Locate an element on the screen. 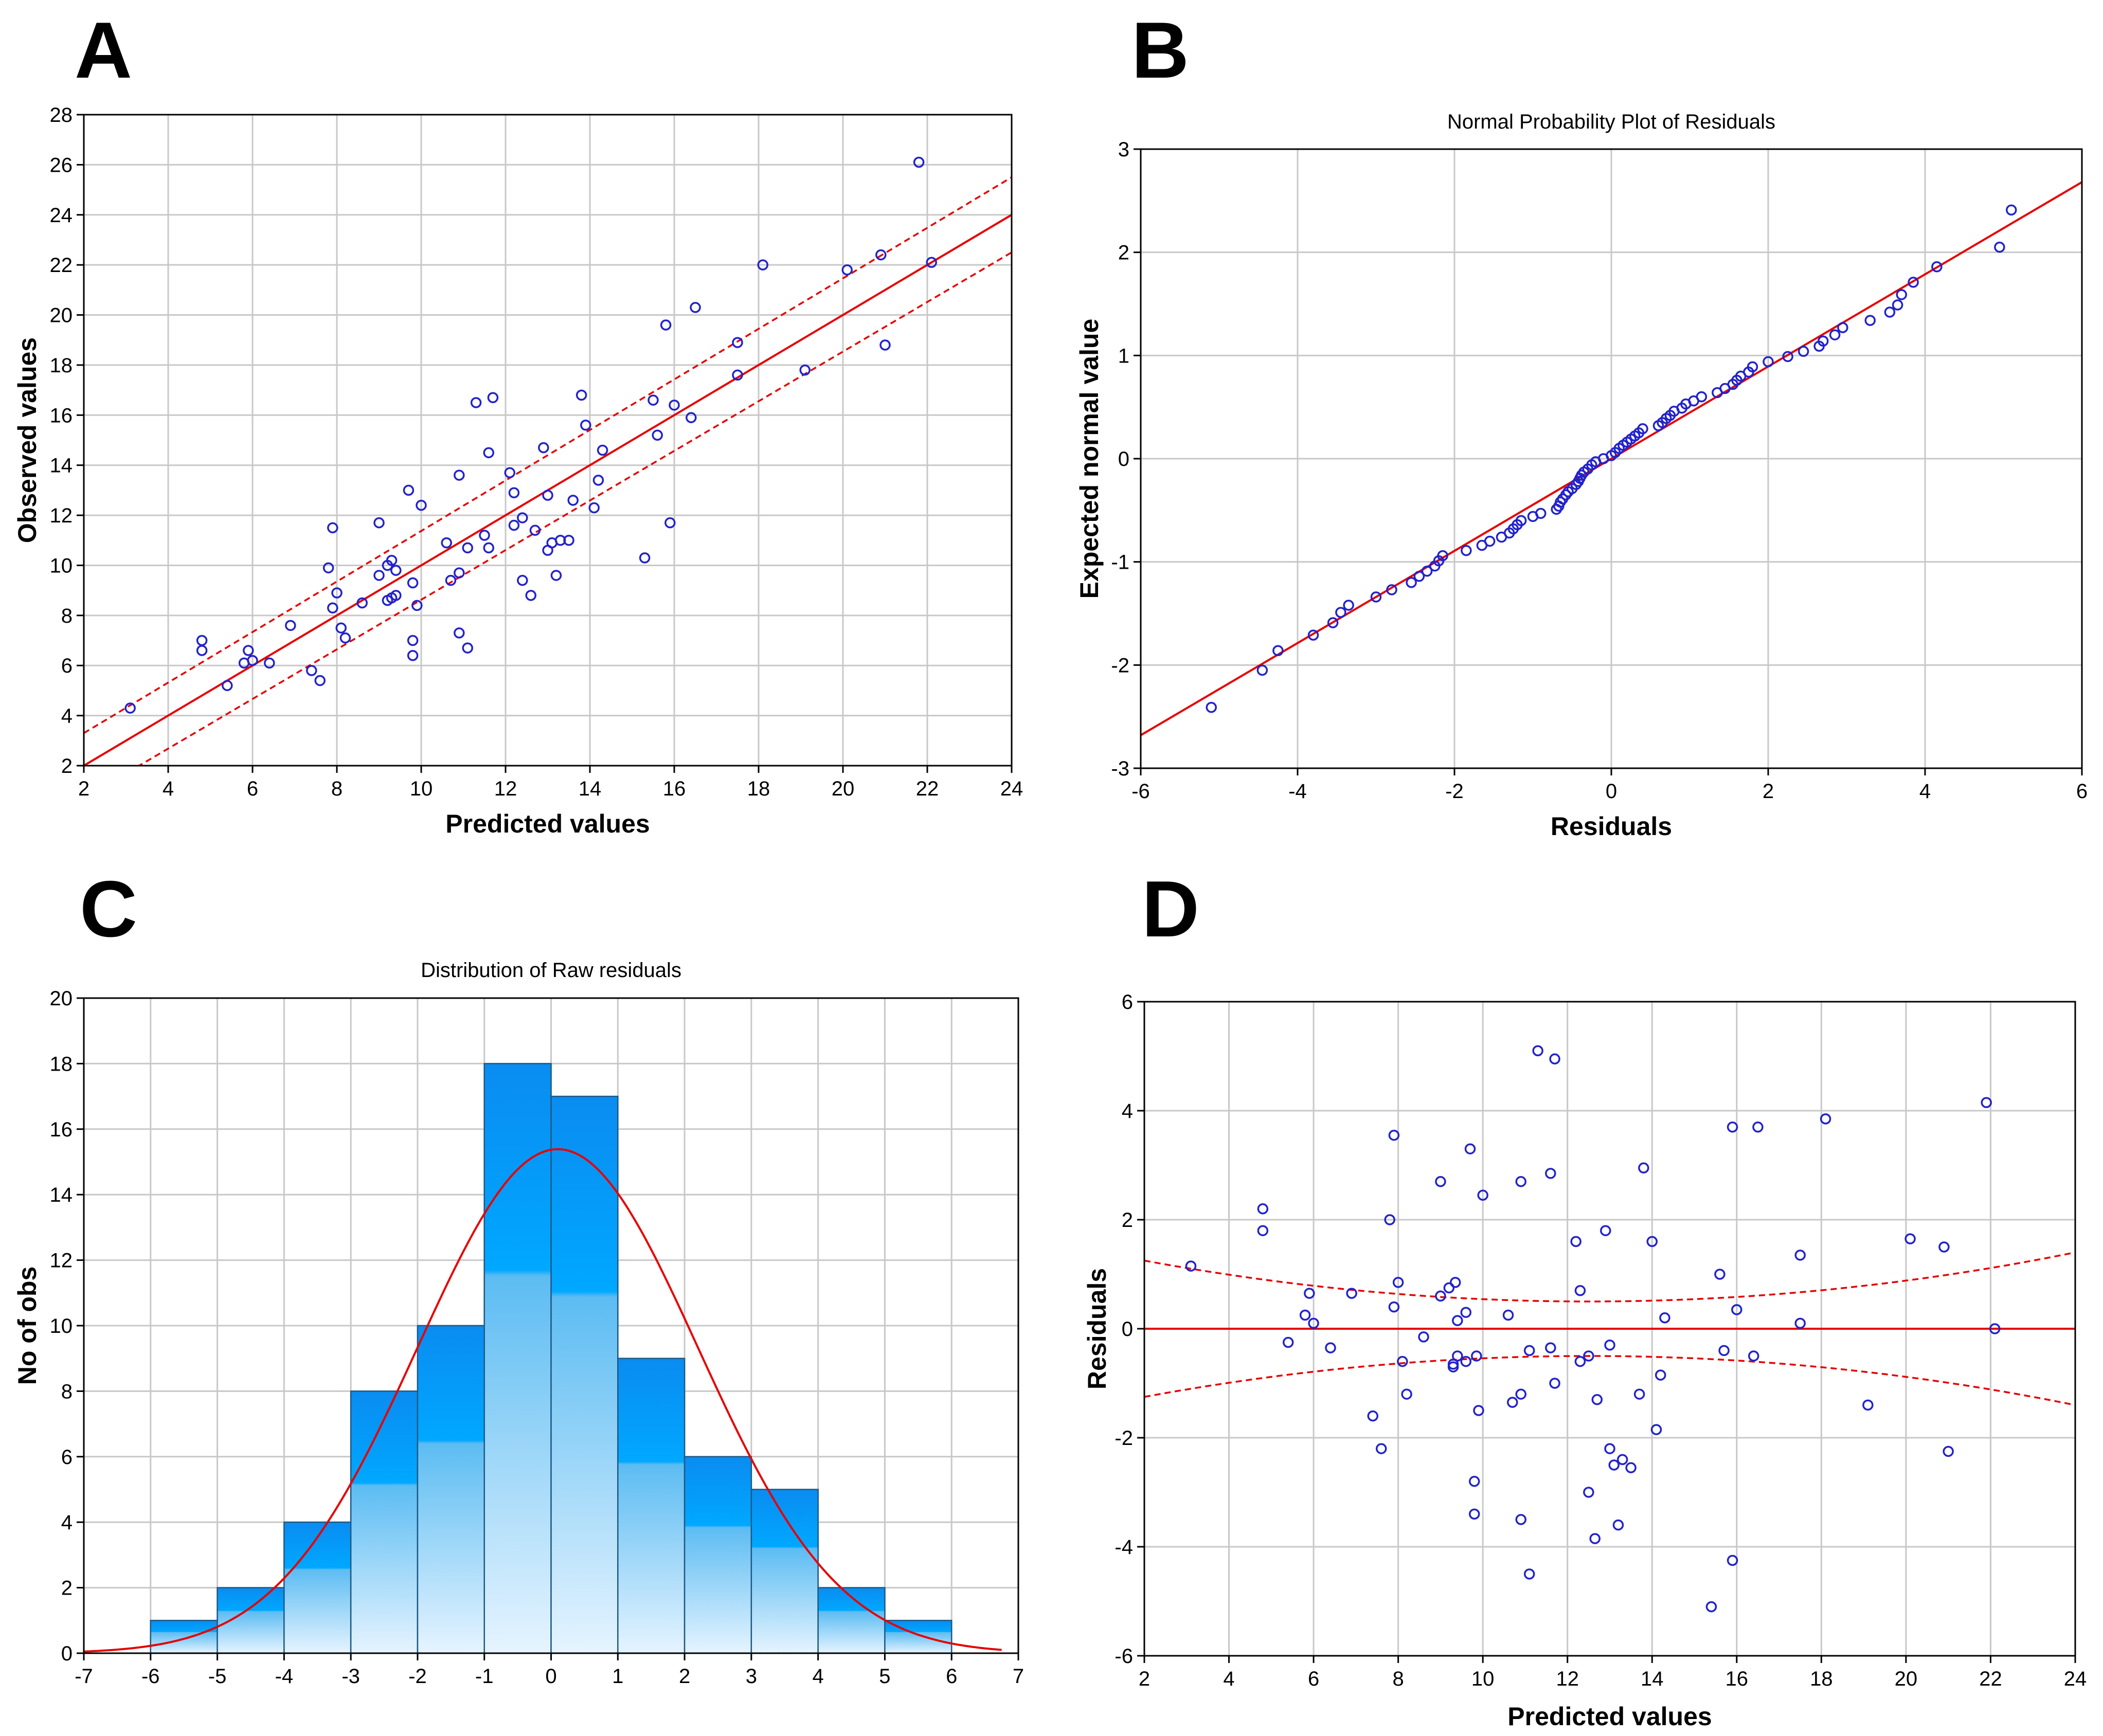  y-tick-label: 16 is located at coordinates (62, 1129).